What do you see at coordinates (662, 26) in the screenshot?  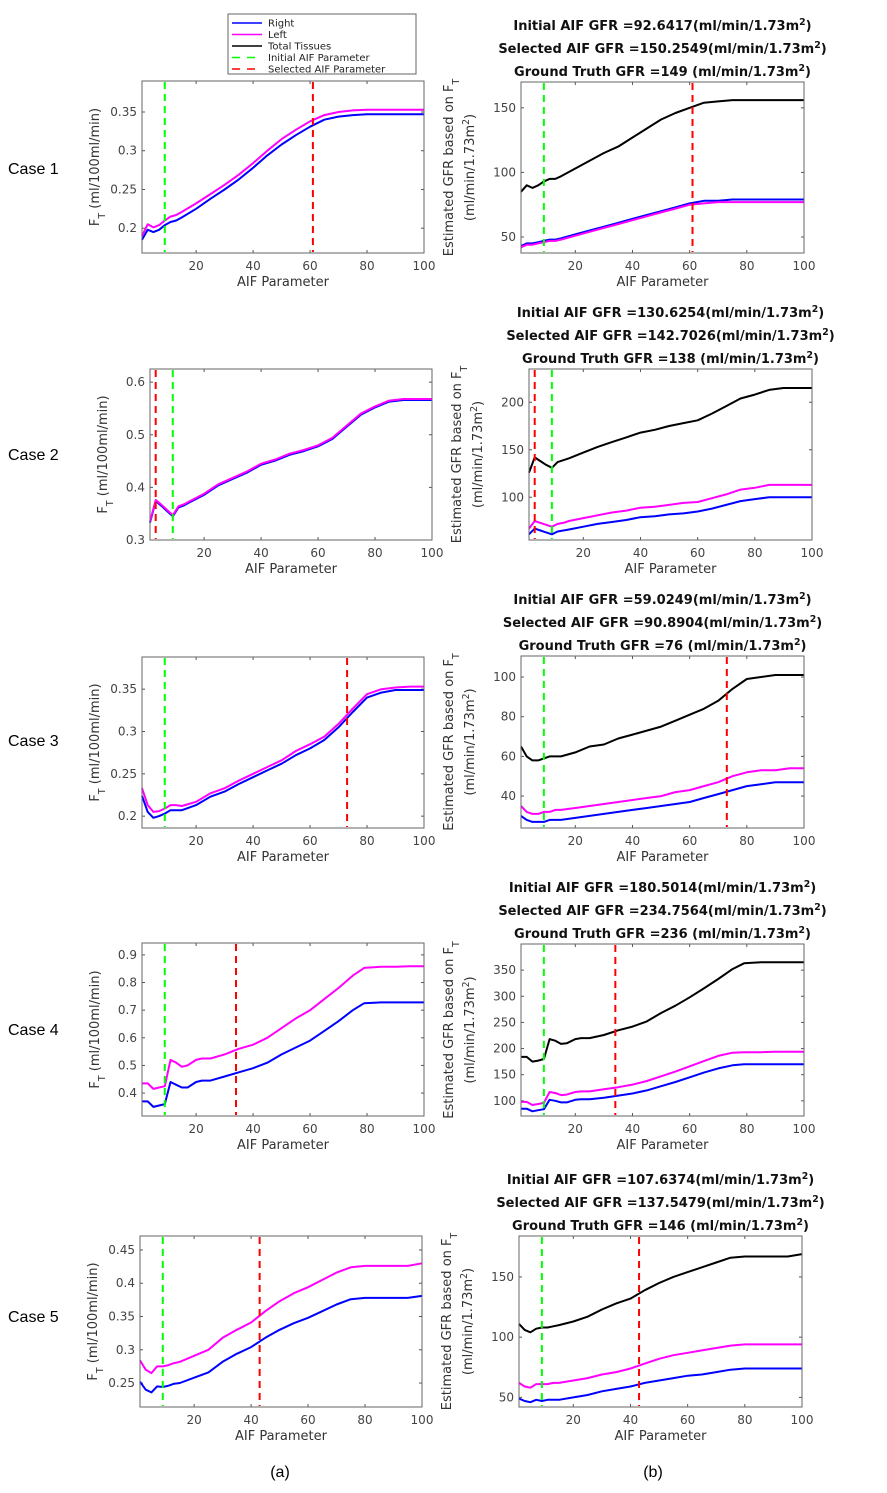 I see `chart-title-line-1: Initial AIF GFR =92.6417(ml/min/1.73m2)` at bounding box center [662, 26].